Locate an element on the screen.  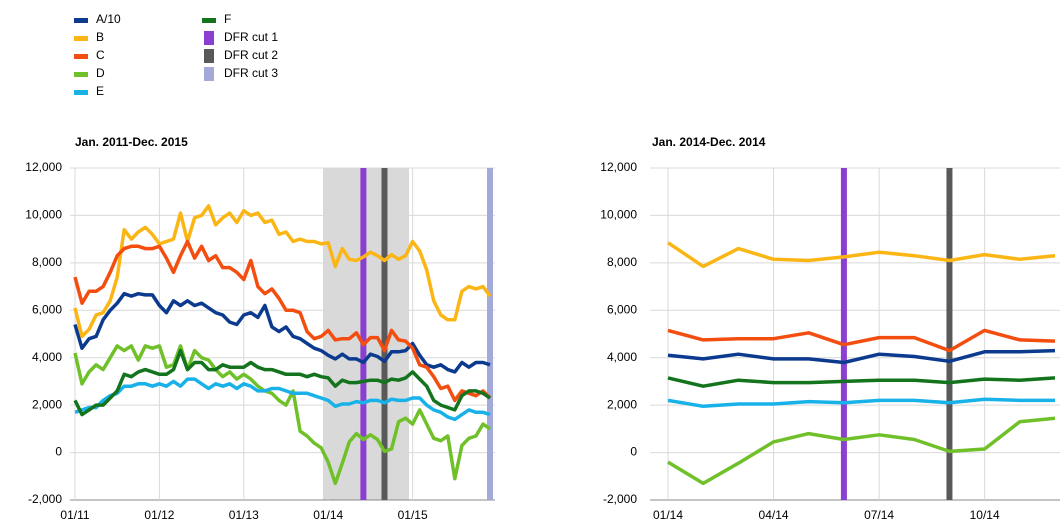
x-tick-label: 07/14 is located at coordinates (879, 515).